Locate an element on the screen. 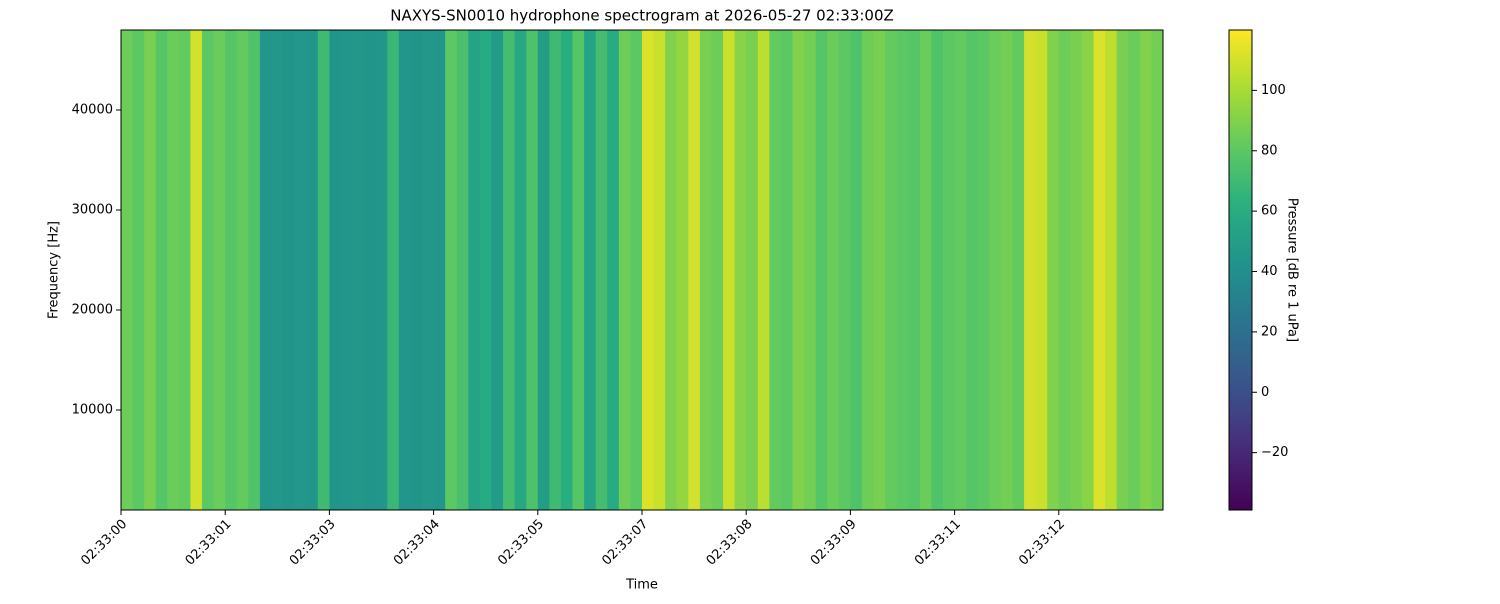 The height and width of the screenshot is (604, 1500). colorbar is located at coordinates (1240, 270).